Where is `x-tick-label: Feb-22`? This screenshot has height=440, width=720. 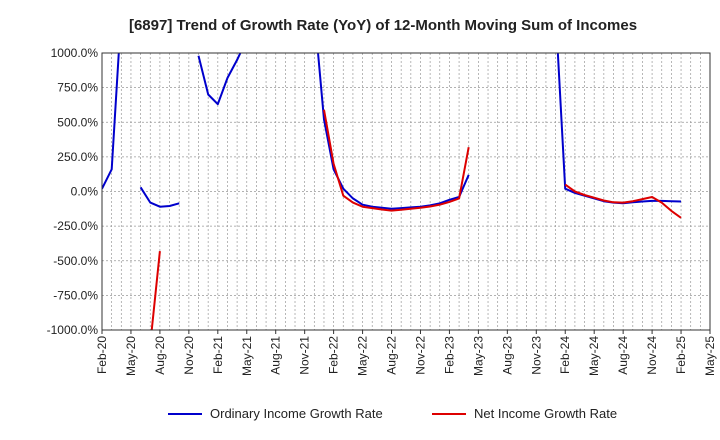
x-tick-label: Feb-22 is located at coordinates (334, 355).